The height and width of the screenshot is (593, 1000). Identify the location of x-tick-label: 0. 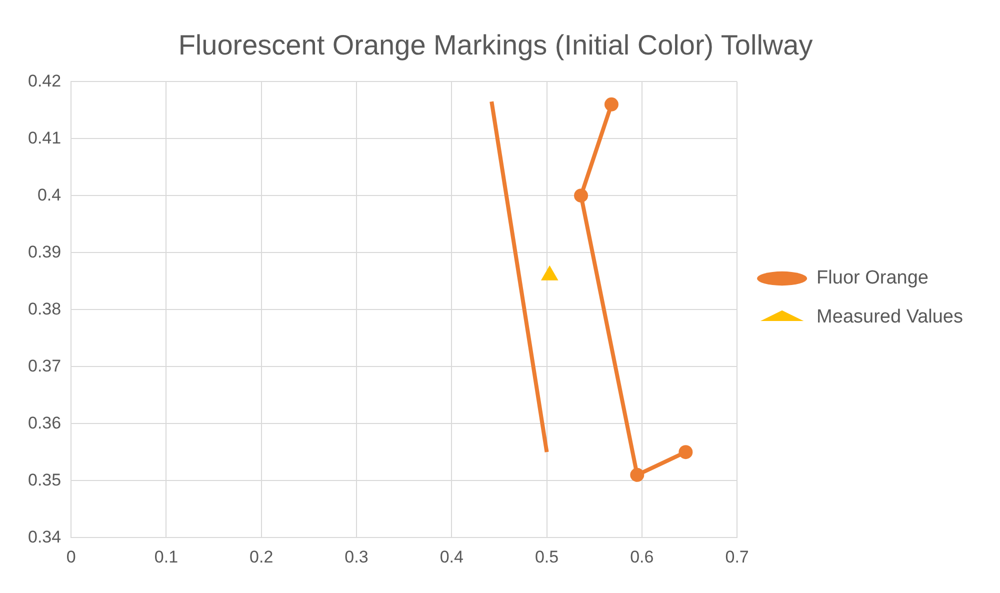
(71, 556).